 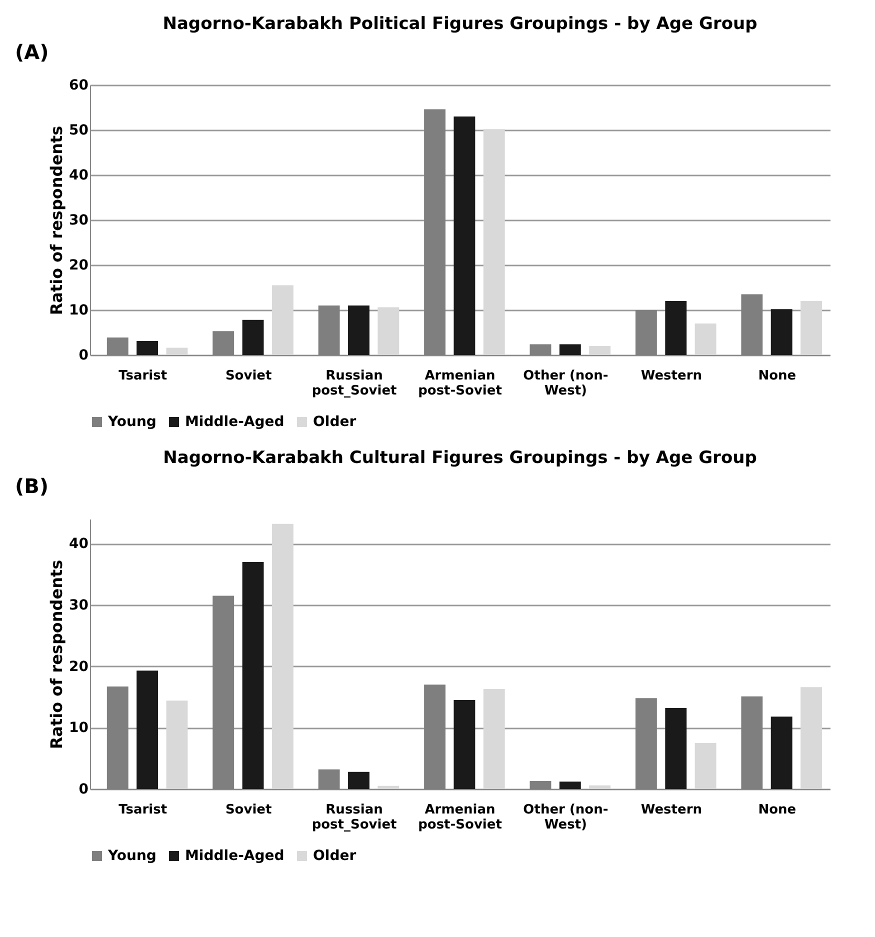 What do you see at coordinates (32, 486) in the screenshot?
I see `text: (B)` at bounding box center [32, 486].